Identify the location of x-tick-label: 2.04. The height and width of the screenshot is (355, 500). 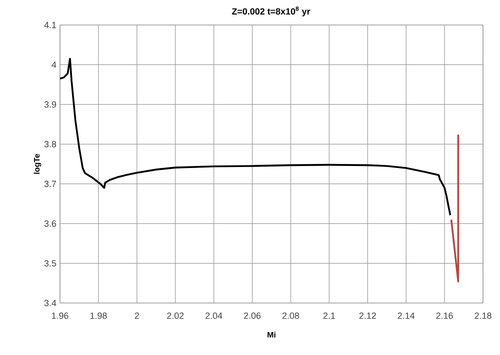
(214, 315).